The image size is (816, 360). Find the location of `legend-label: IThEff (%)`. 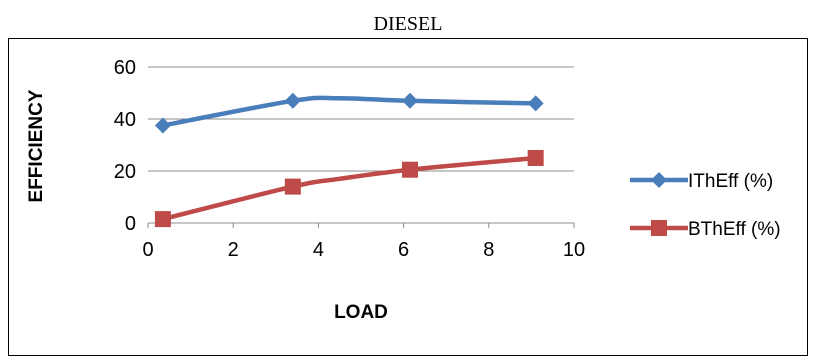

legend-label: IThEff (%) is located at coordinates (730, 181).